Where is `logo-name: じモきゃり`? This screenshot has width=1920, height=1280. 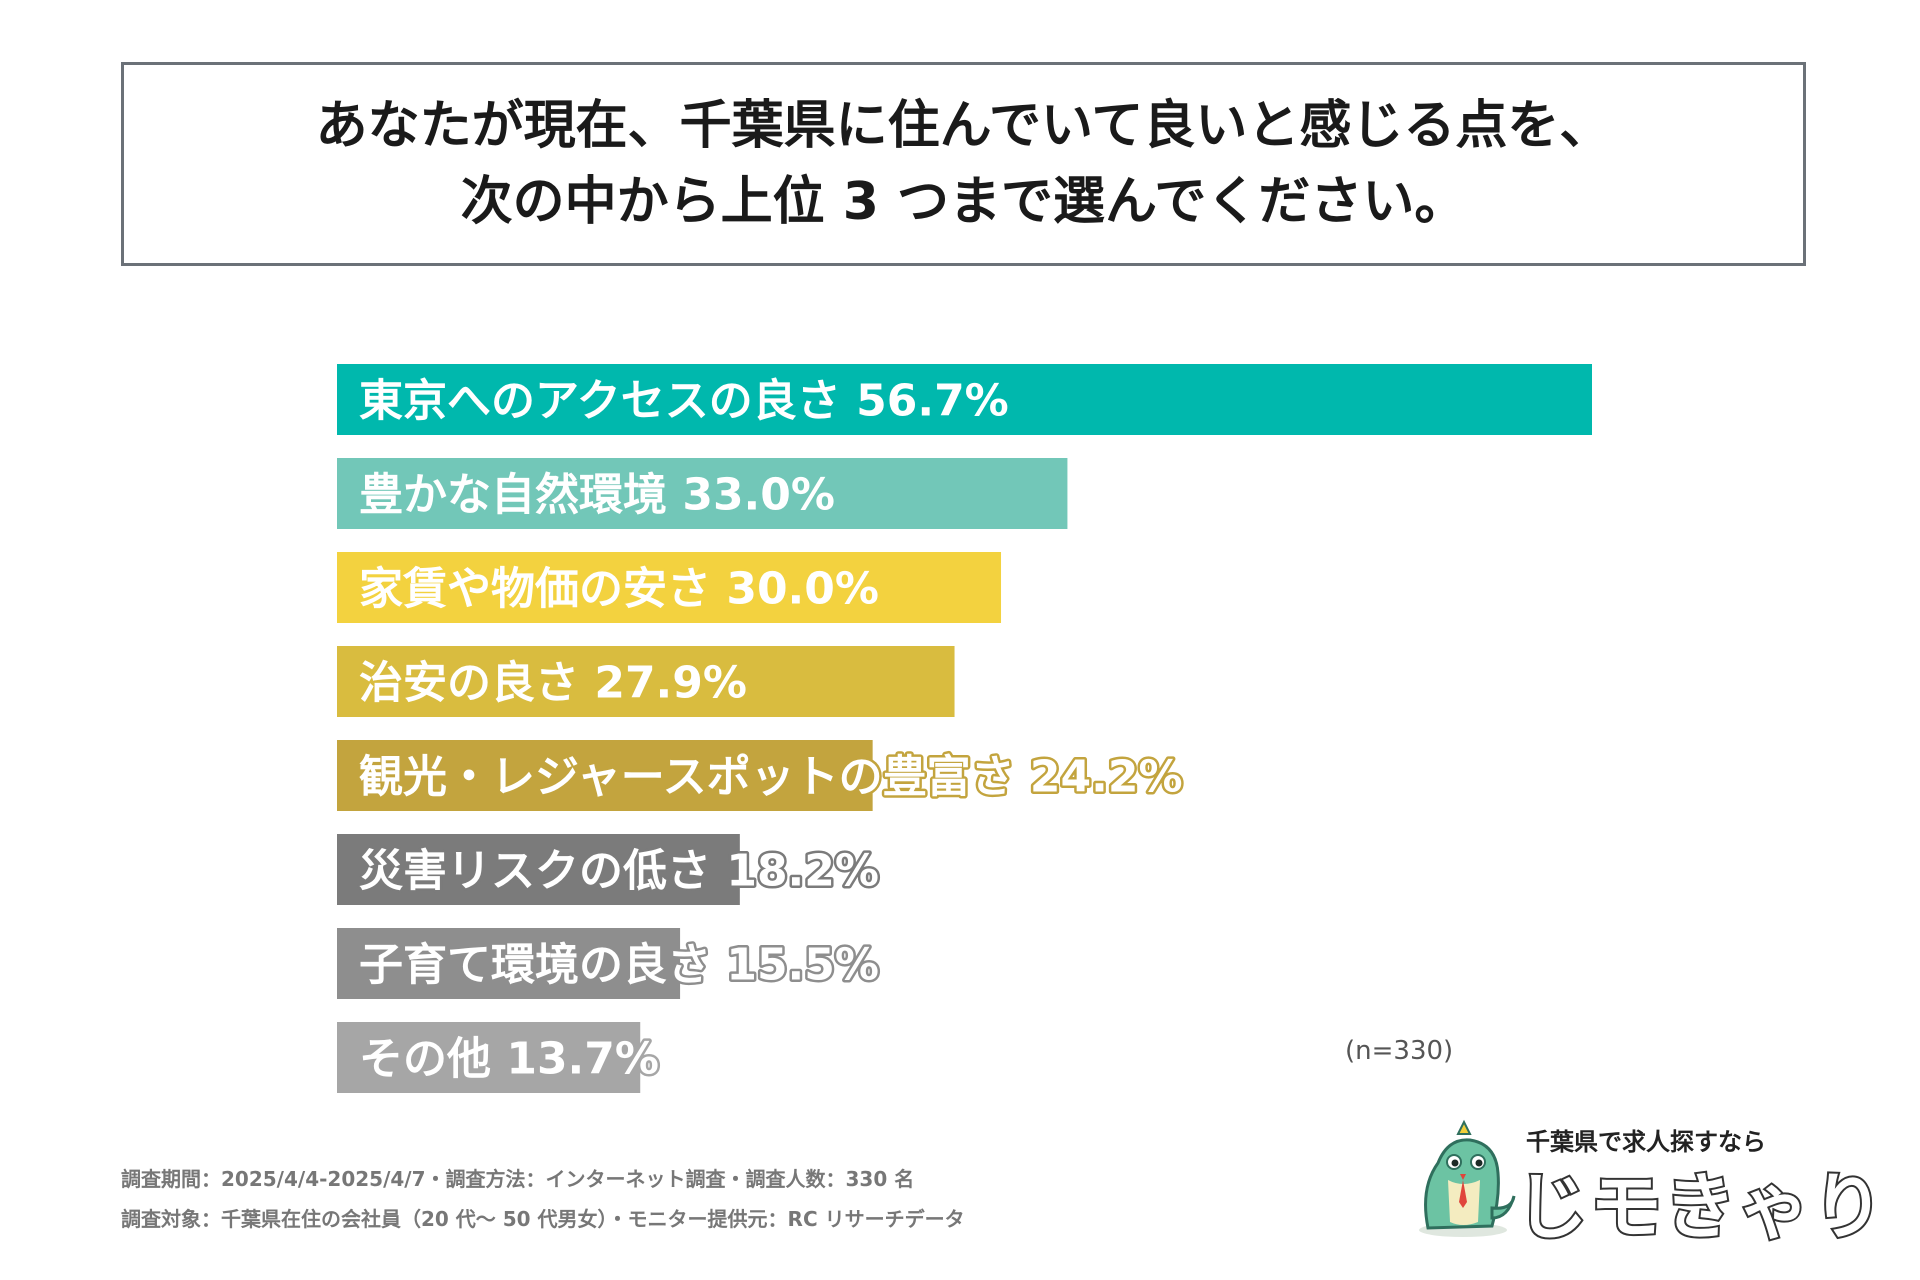 logo-name: じモきゃり is located at coordinates (1700, 1207).